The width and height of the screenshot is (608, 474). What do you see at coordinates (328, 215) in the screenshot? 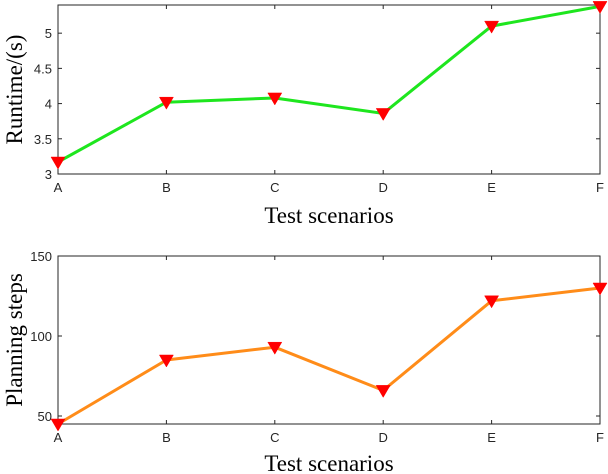
I see `runtime-x-axis-label: Test scenarios` at bounding box center [328, 215].